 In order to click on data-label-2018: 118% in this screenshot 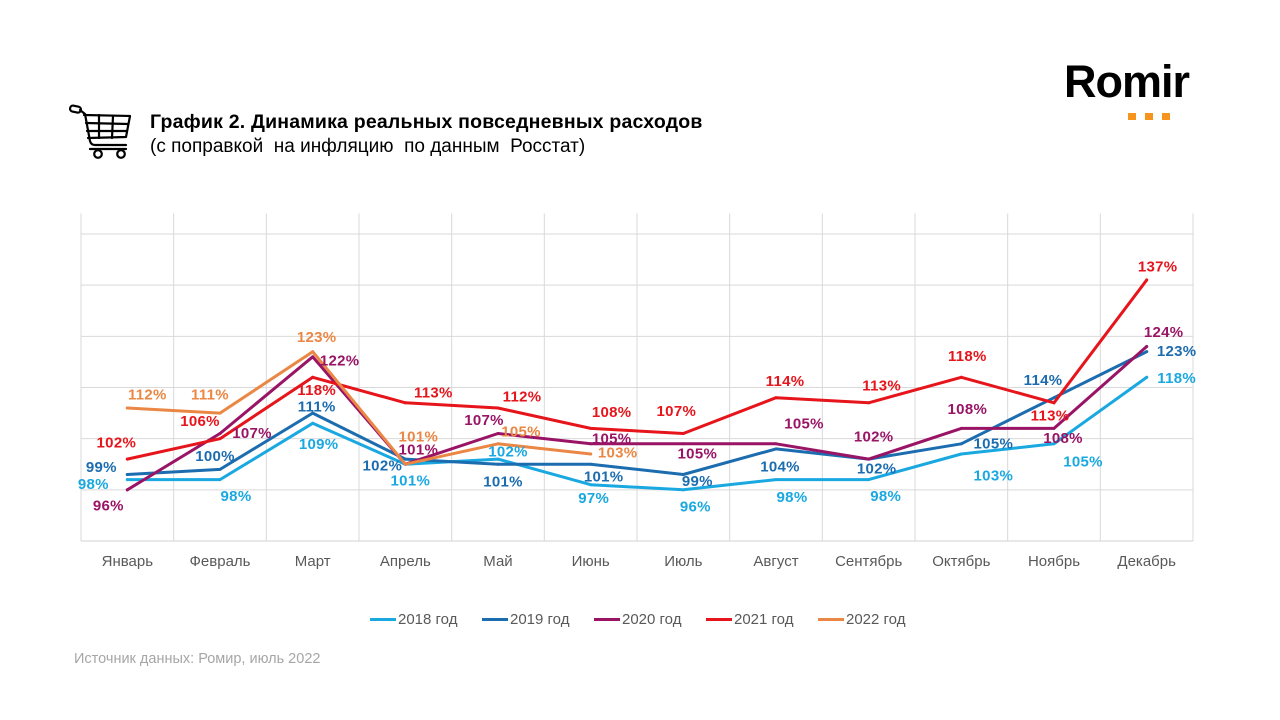, I will do `click(1176, 378)`.